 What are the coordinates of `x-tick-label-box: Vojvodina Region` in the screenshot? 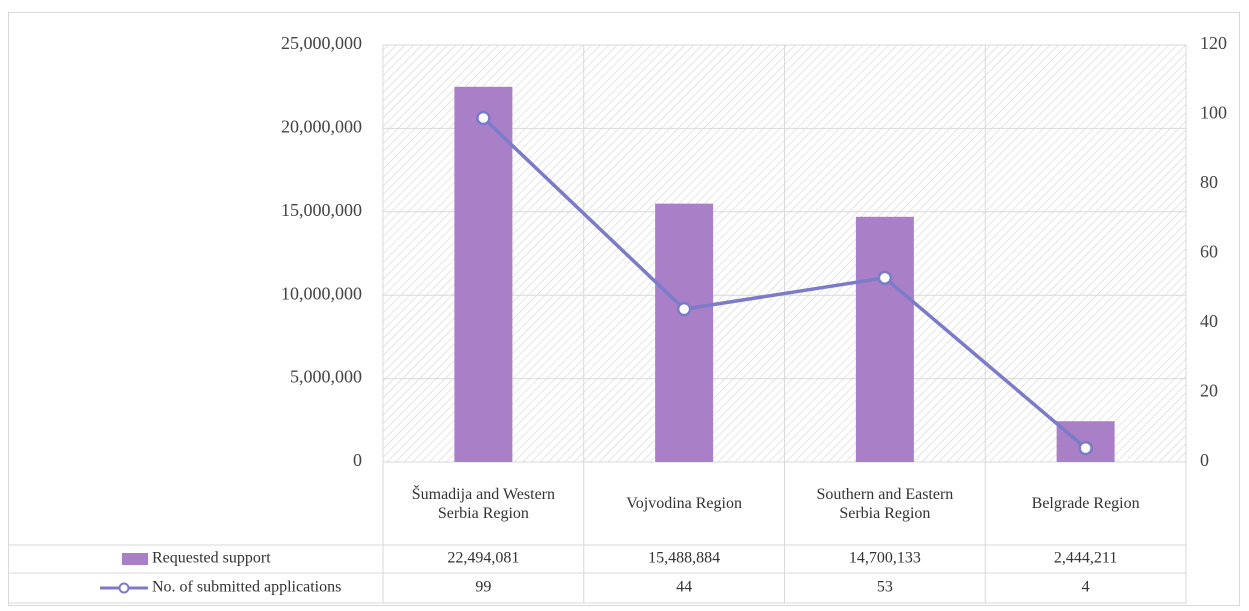 It's located at (684, 503).